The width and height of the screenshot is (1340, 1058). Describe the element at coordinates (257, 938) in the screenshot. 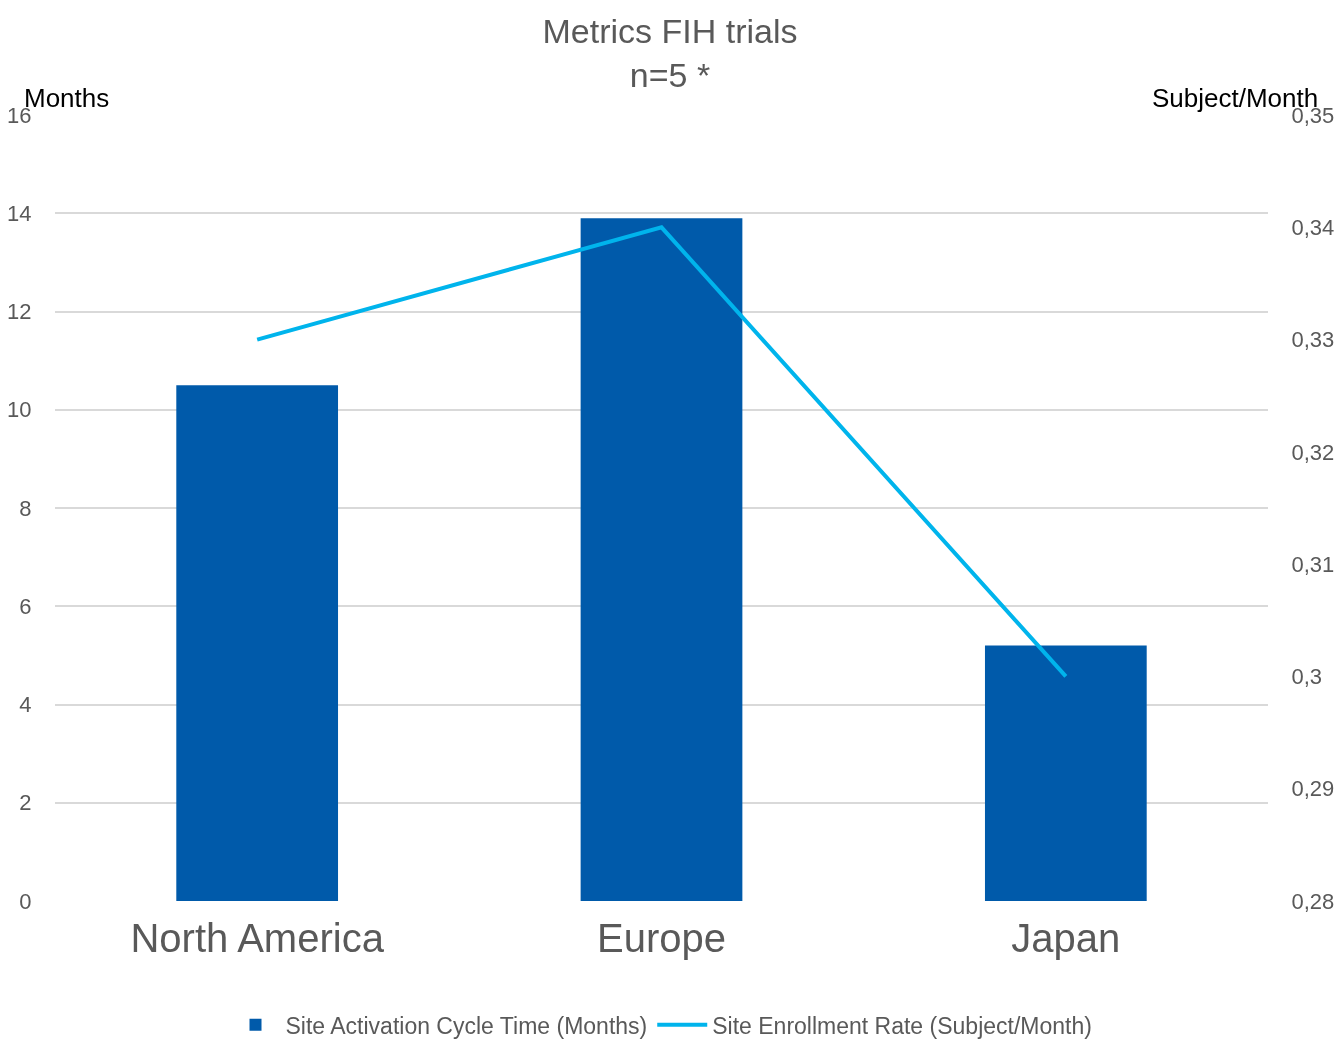

I see `x-tick-label: North America` at that location.